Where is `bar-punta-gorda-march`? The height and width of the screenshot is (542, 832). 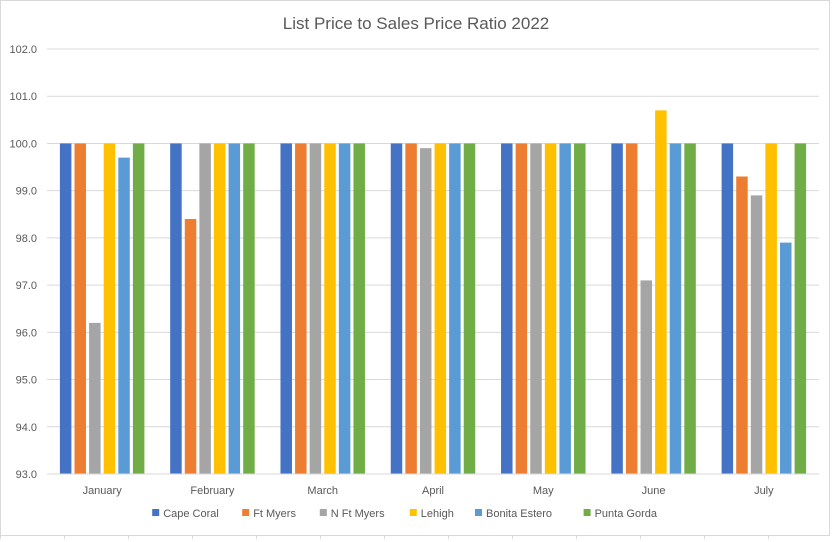 bar-punta-gorda-march is located at coordinates (359, 308).